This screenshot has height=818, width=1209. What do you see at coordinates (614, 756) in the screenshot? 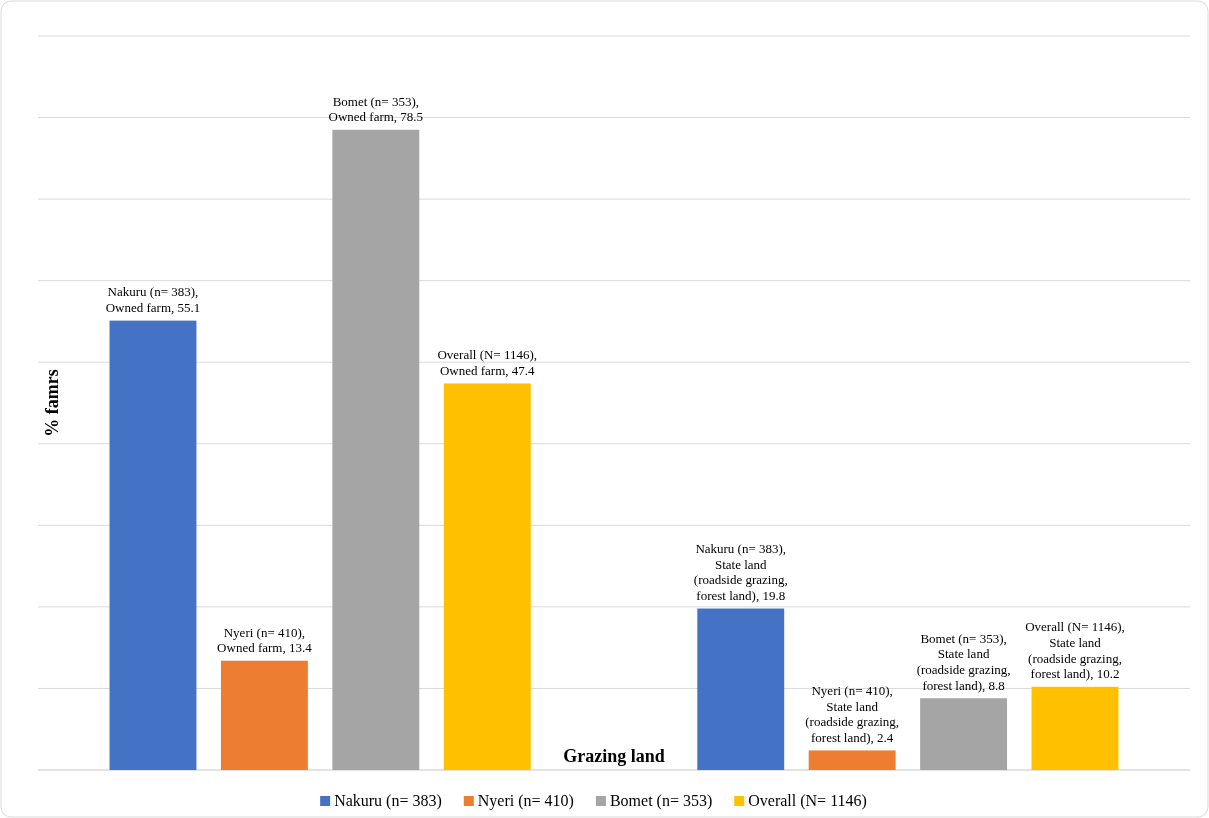
I see `x-axis-title: Grazing land` at bounding box center [614, 756].